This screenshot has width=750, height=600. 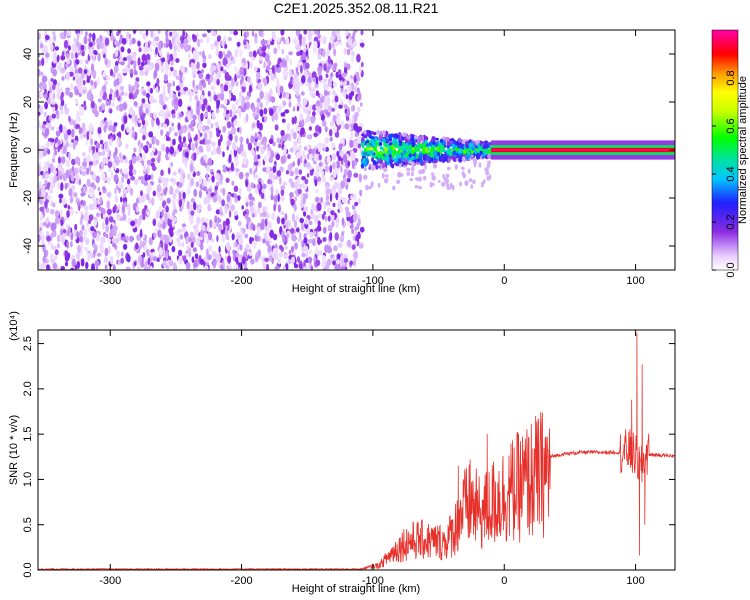 I want to click on x-tick-label: -300, so click(x=110, y=581).